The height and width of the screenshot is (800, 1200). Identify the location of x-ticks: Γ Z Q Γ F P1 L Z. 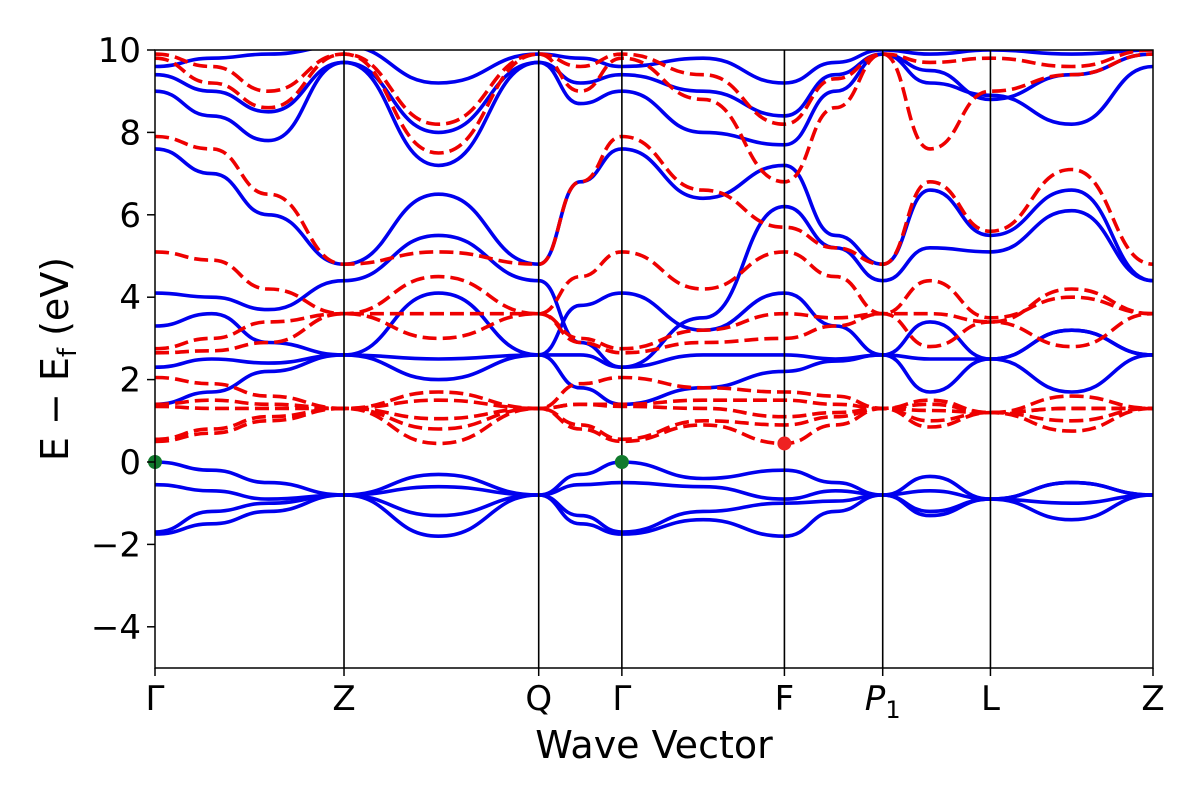
(655, 696).